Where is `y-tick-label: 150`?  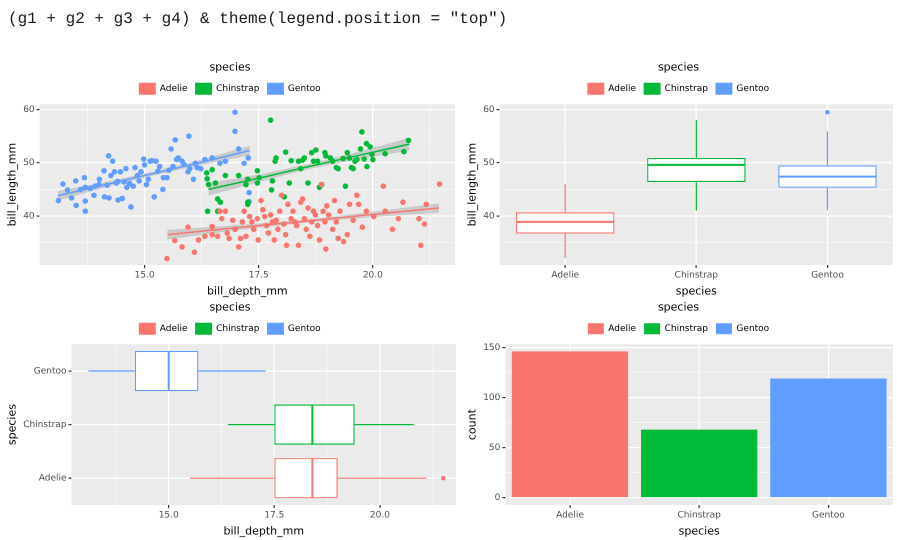
y-tick-label: 150 is located at coordinates (492, 347).